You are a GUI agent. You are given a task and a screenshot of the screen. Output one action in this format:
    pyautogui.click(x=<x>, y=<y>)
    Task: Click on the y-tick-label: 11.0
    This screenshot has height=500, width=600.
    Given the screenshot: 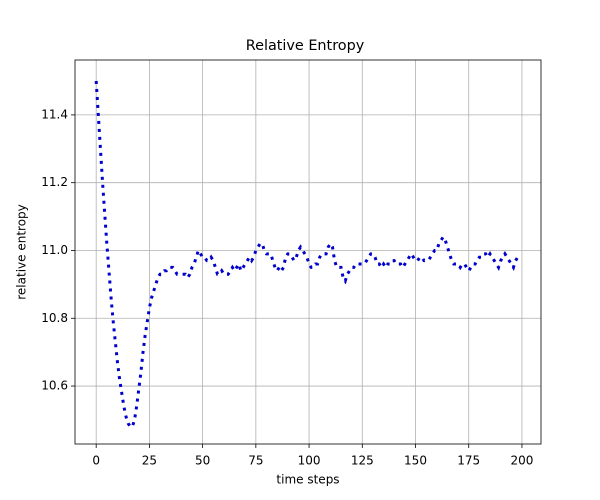 What is the action you would take?
    pyautogui.click(x=54, y=250)
    